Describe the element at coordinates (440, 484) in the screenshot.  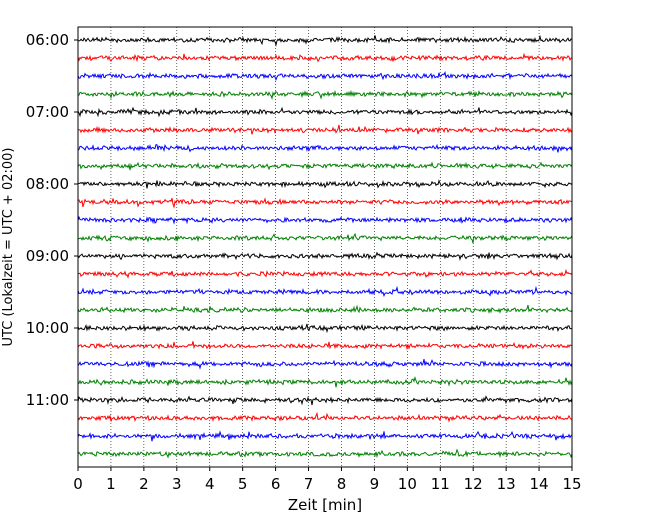
I see `x-tick-label: 11` at that location.